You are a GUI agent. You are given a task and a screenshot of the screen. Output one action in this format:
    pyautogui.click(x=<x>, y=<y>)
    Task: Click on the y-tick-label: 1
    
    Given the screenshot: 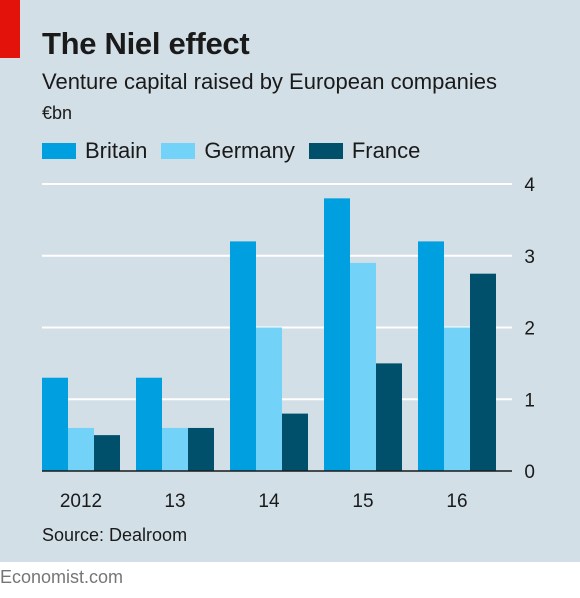 What is the action you would take?
    pyautogui.click(x=529, y=400)
    